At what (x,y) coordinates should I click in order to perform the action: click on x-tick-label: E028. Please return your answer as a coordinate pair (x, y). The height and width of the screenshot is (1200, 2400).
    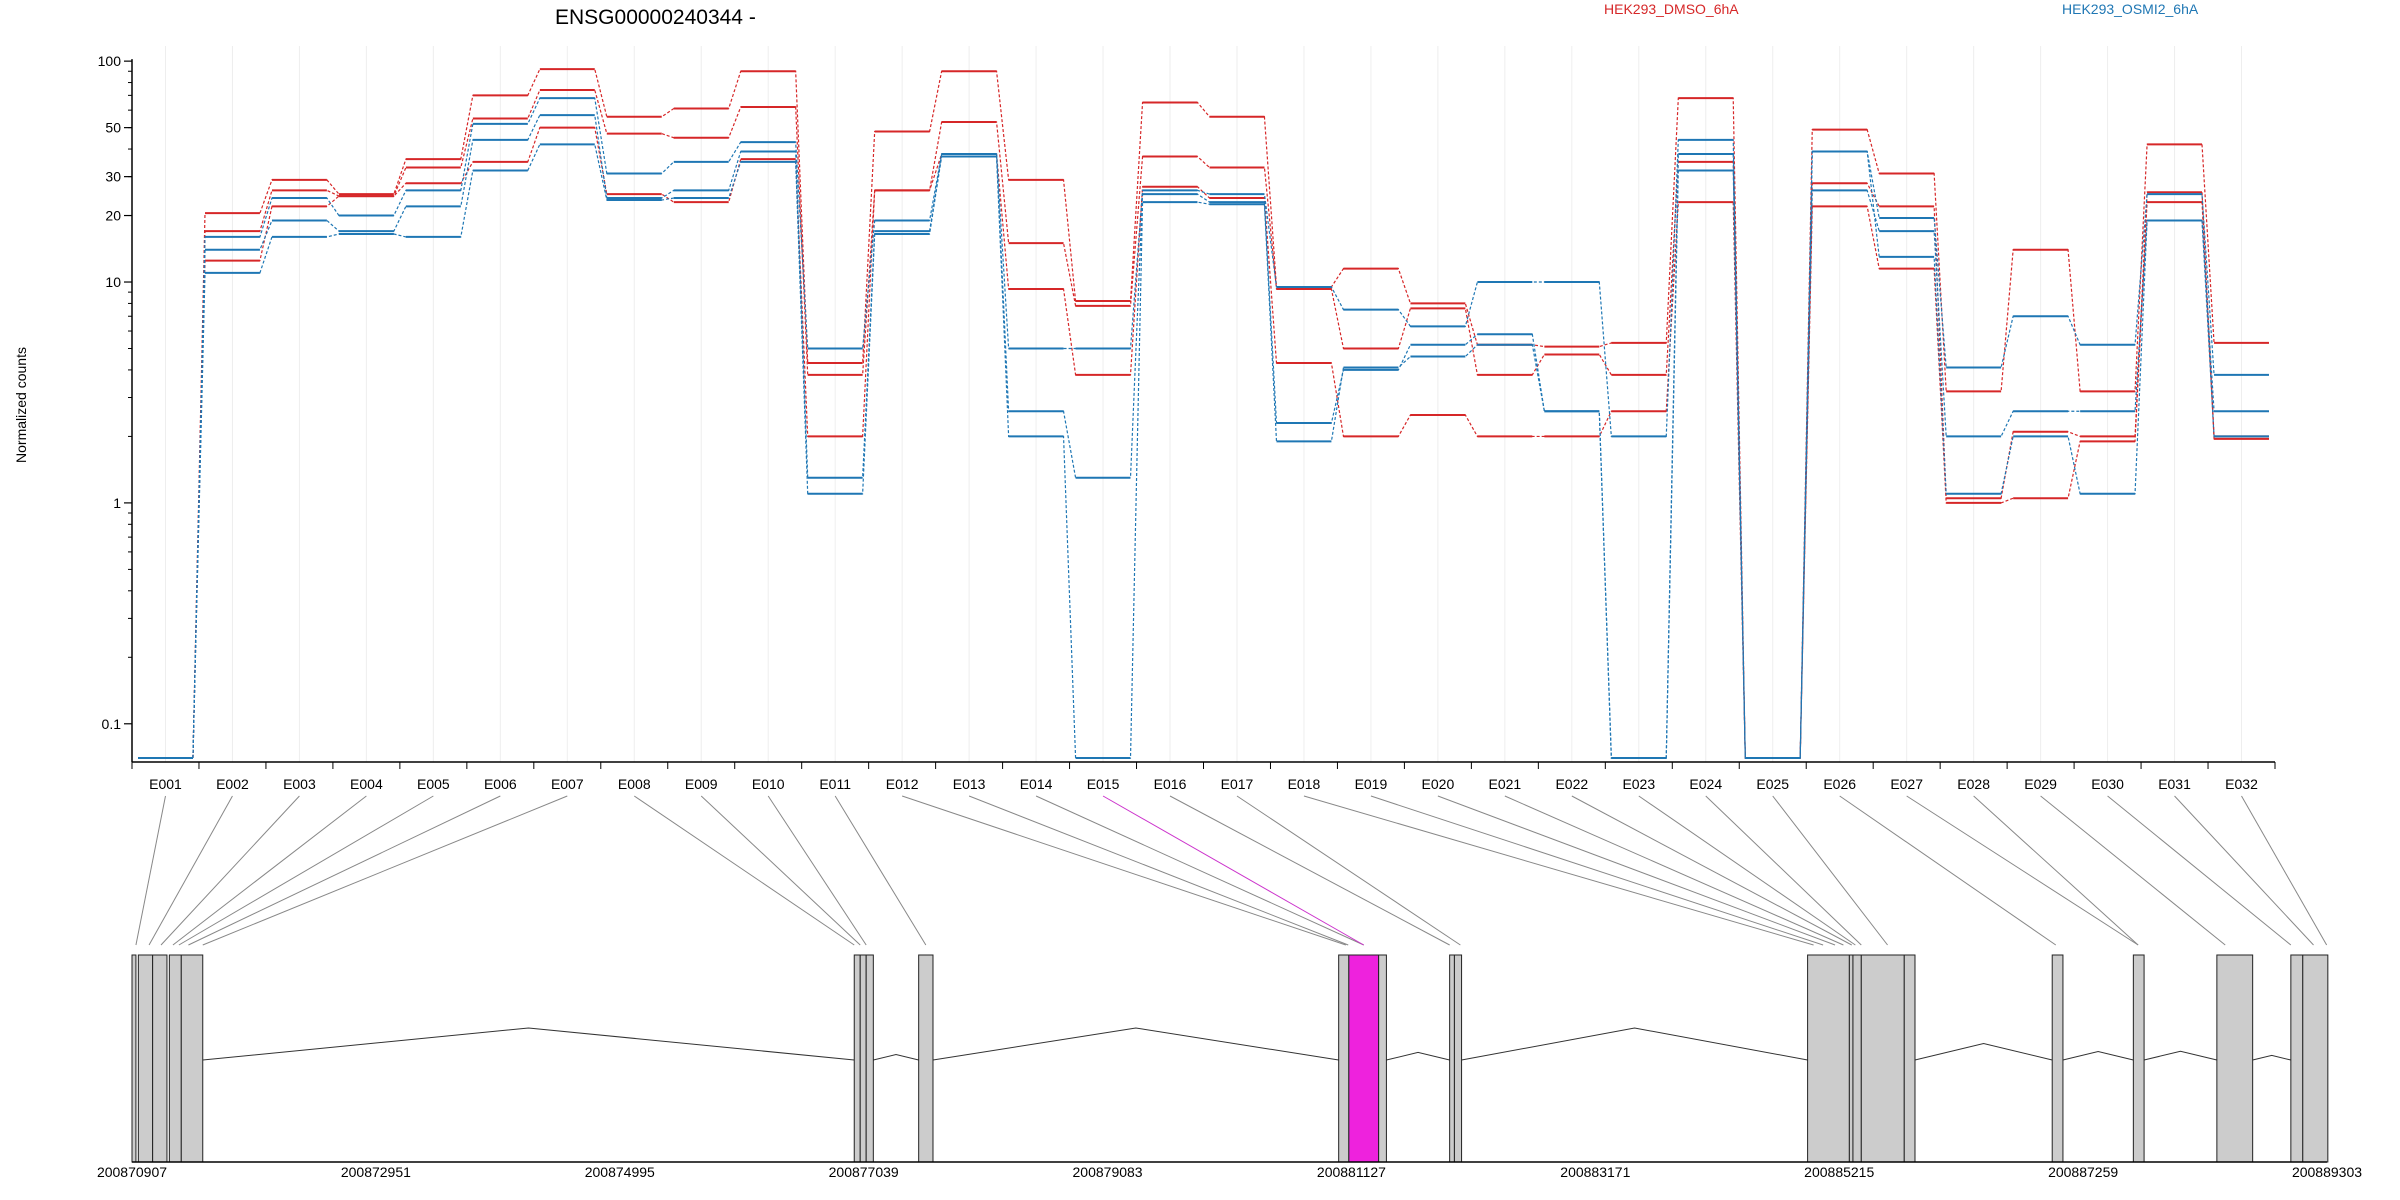
    Looking at the image, I should click on (1973, 784).